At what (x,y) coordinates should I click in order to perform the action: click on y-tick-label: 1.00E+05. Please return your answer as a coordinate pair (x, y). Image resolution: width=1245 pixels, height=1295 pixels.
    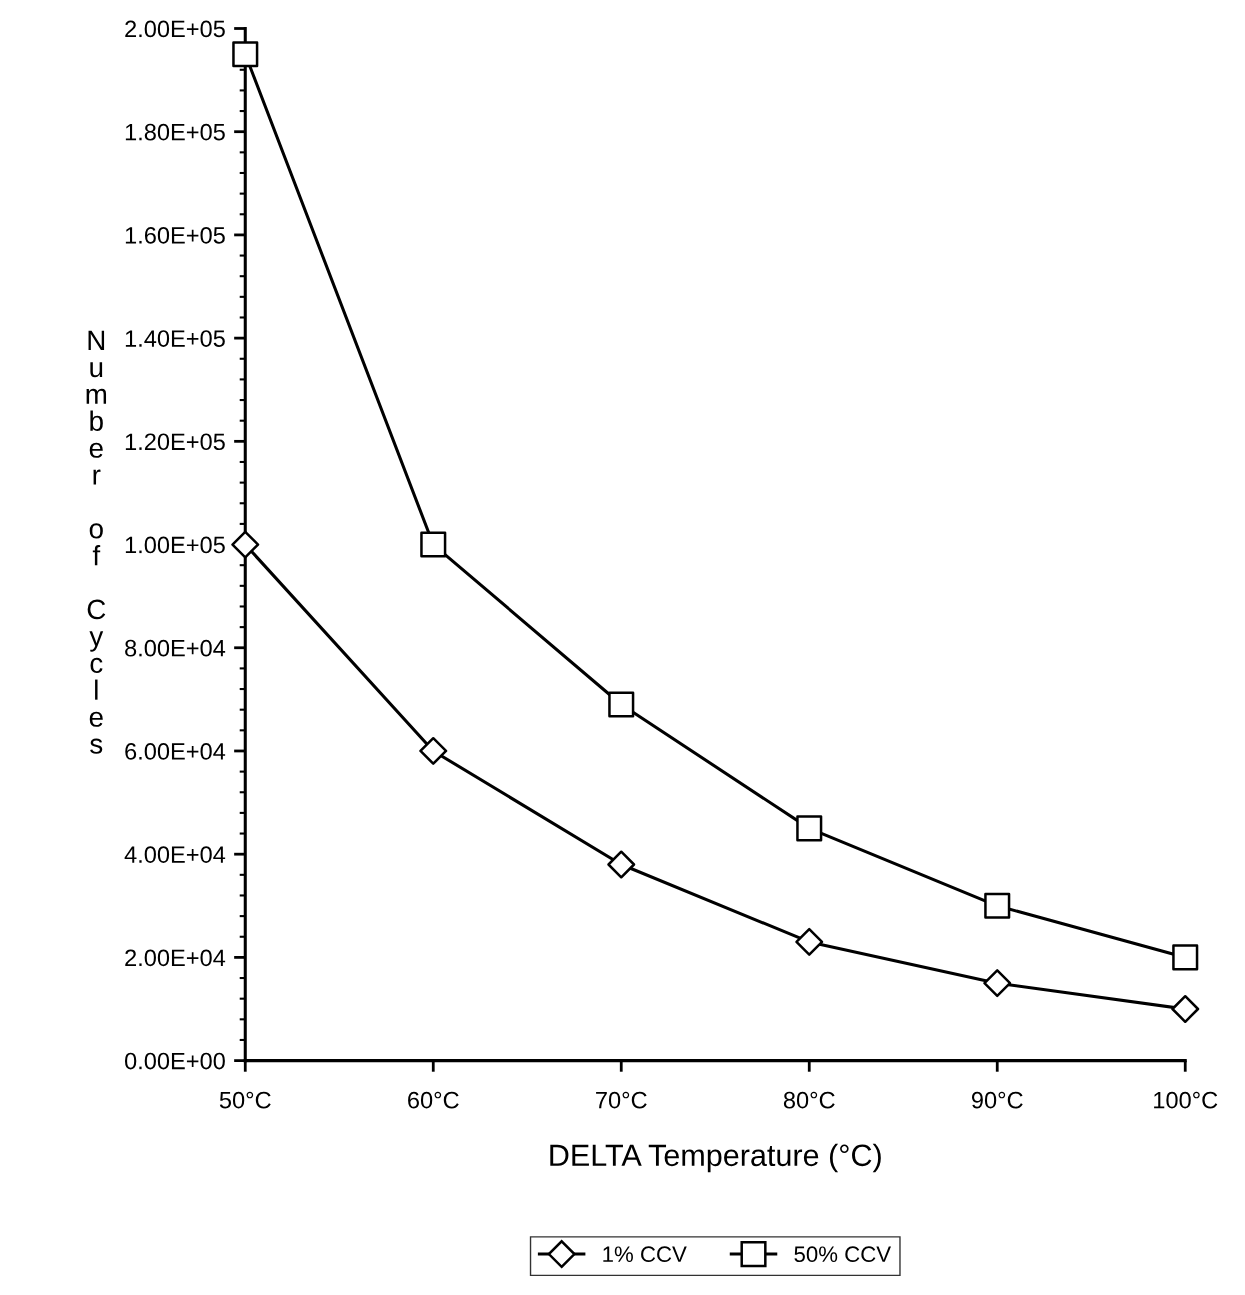
    Looking at the image, I should click on (175, 545).